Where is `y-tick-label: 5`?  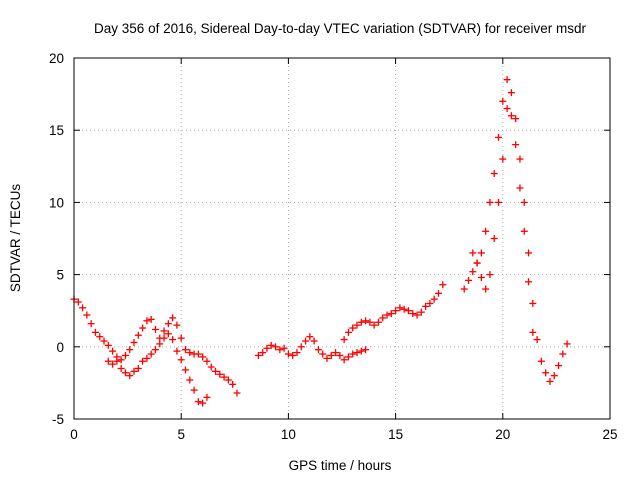
y-tick-label: 5 is located at coordinates (60, 275).